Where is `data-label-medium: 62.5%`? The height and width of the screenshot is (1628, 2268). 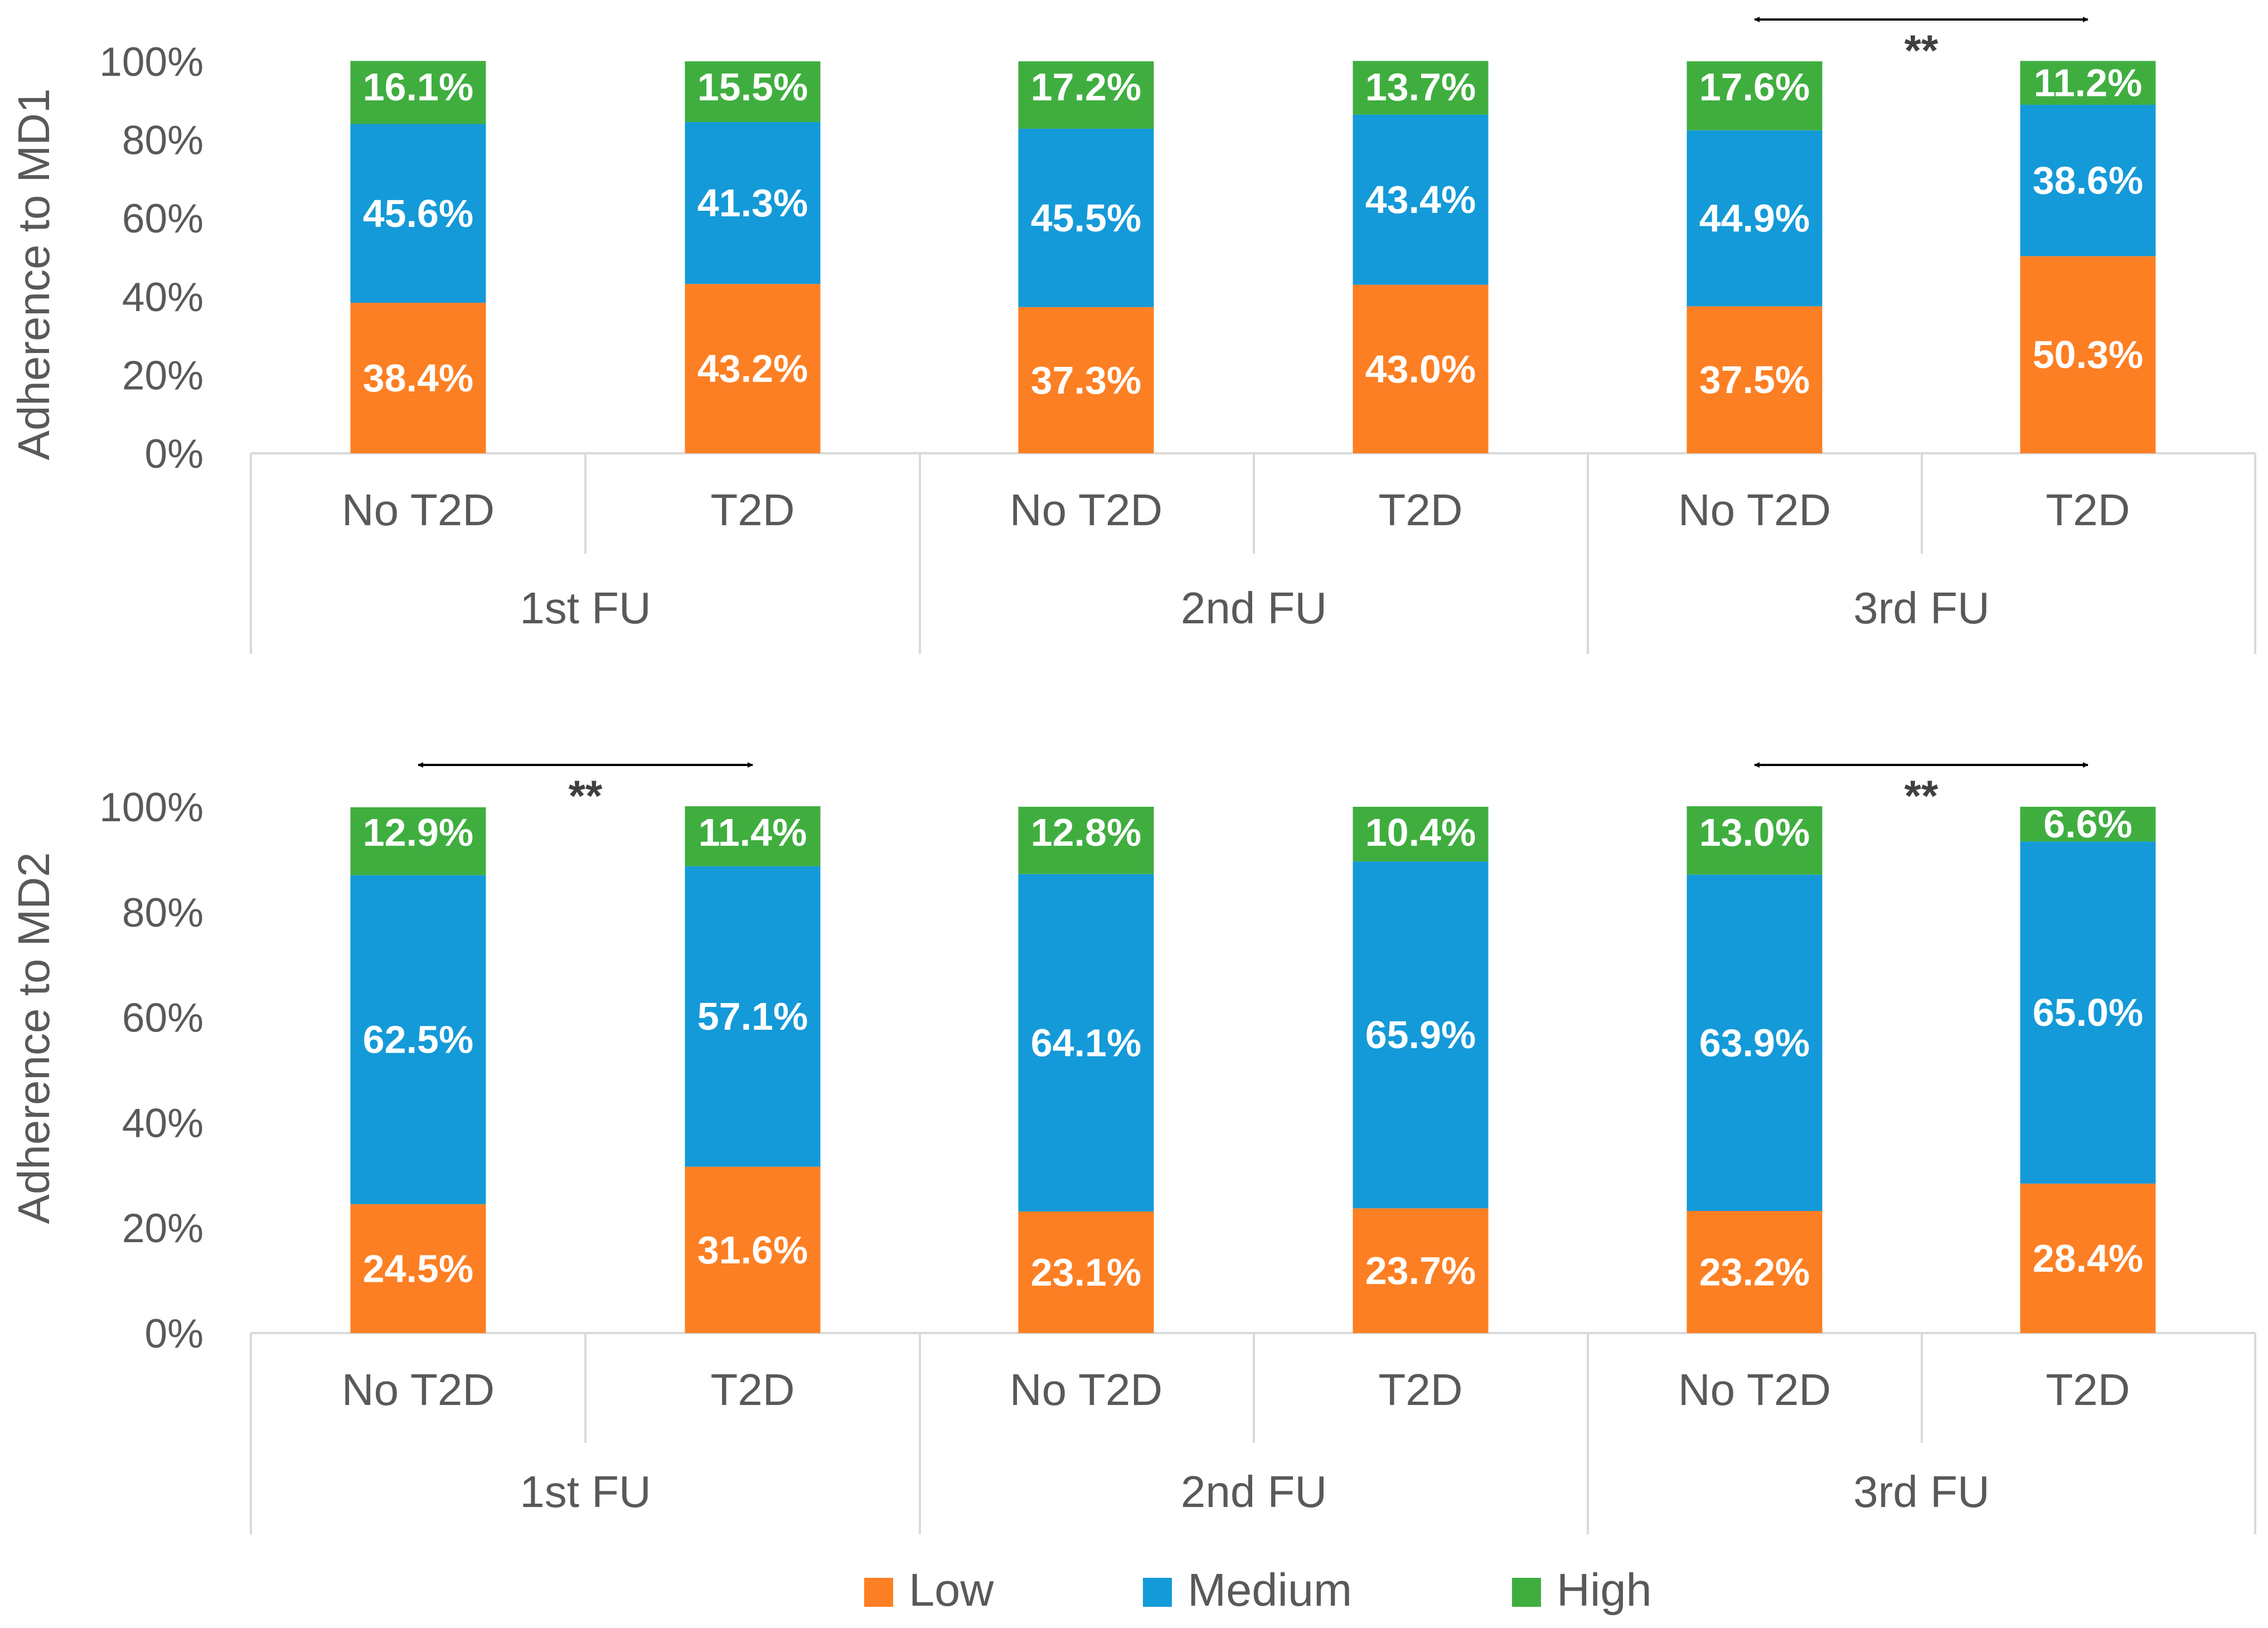
data-label-medium: 62.5% is located at coordinates (418, 1040).